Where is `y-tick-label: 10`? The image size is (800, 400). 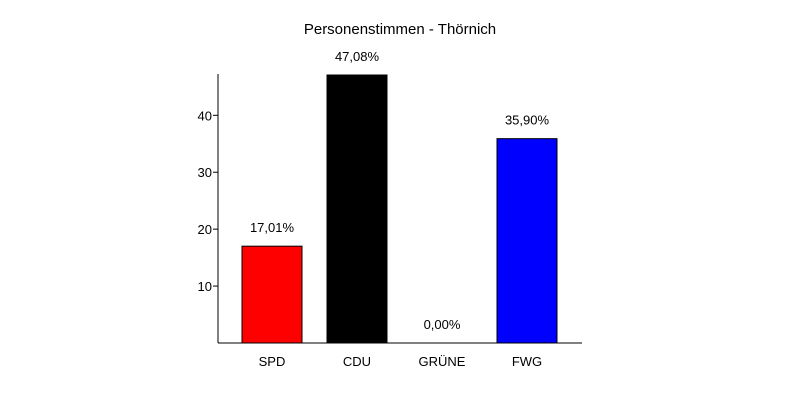
y-tick-label: 10 is located at coordinates (205, 286).